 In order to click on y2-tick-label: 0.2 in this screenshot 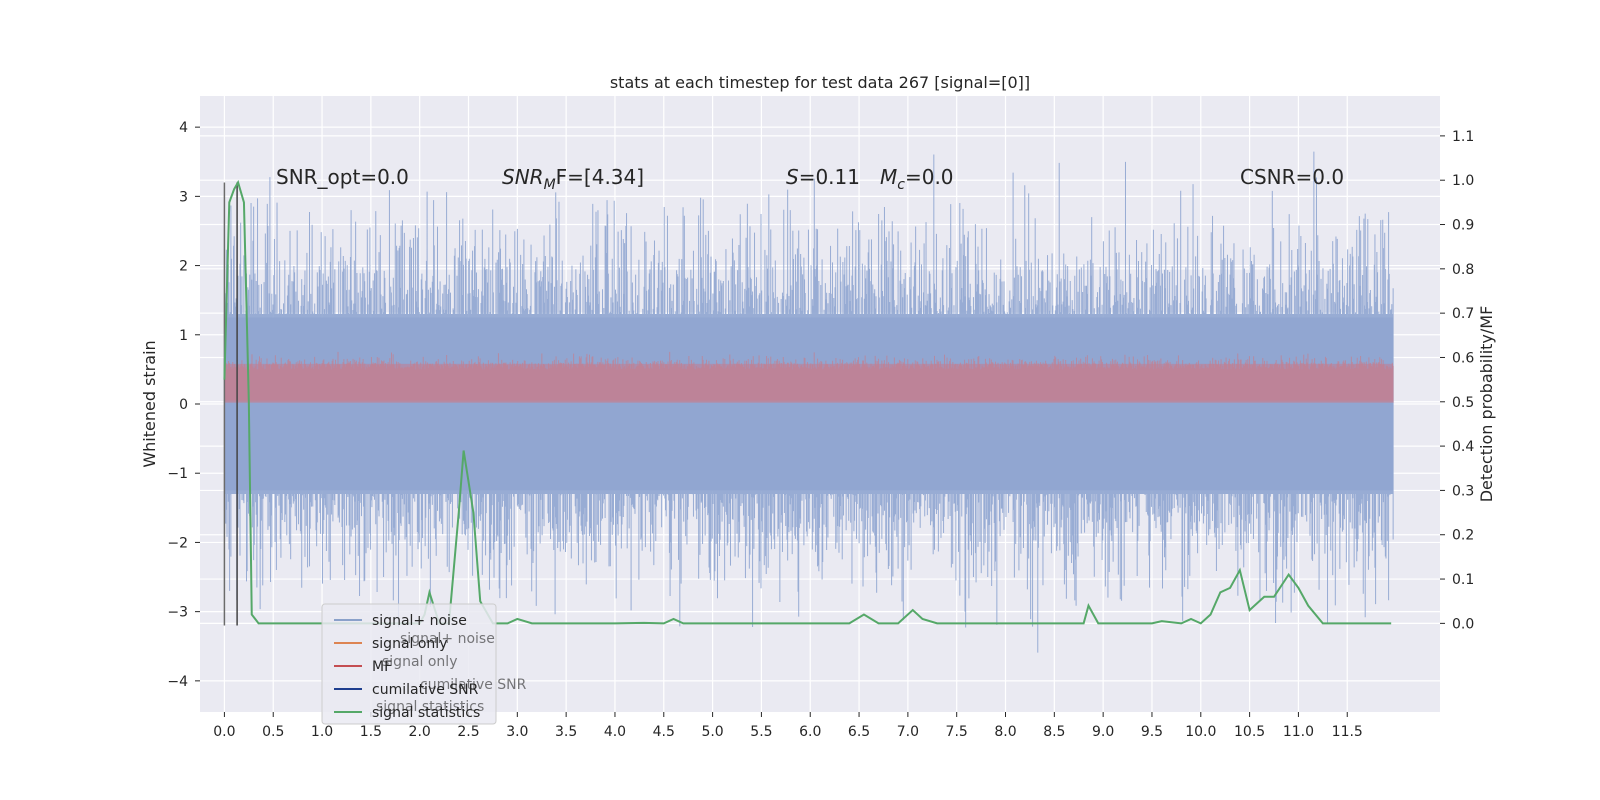, I will do `click(1463, 536)`.